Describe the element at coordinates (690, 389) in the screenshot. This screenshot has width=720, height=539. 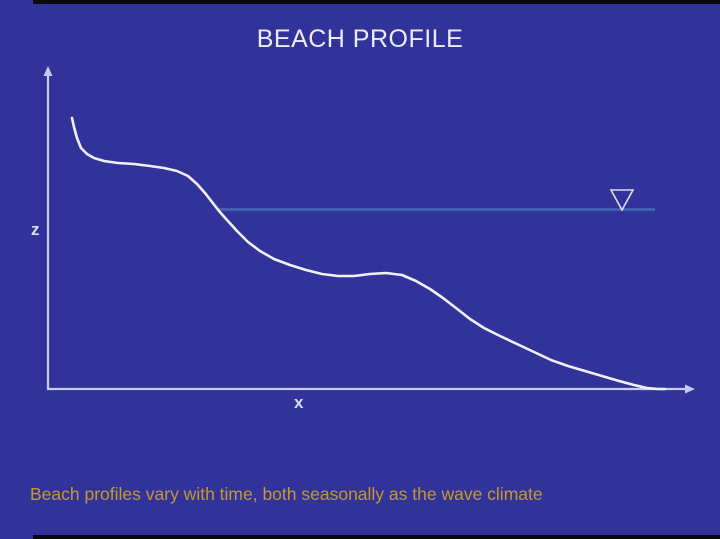
I see `x-axis-arrowhead-icon` at that location.